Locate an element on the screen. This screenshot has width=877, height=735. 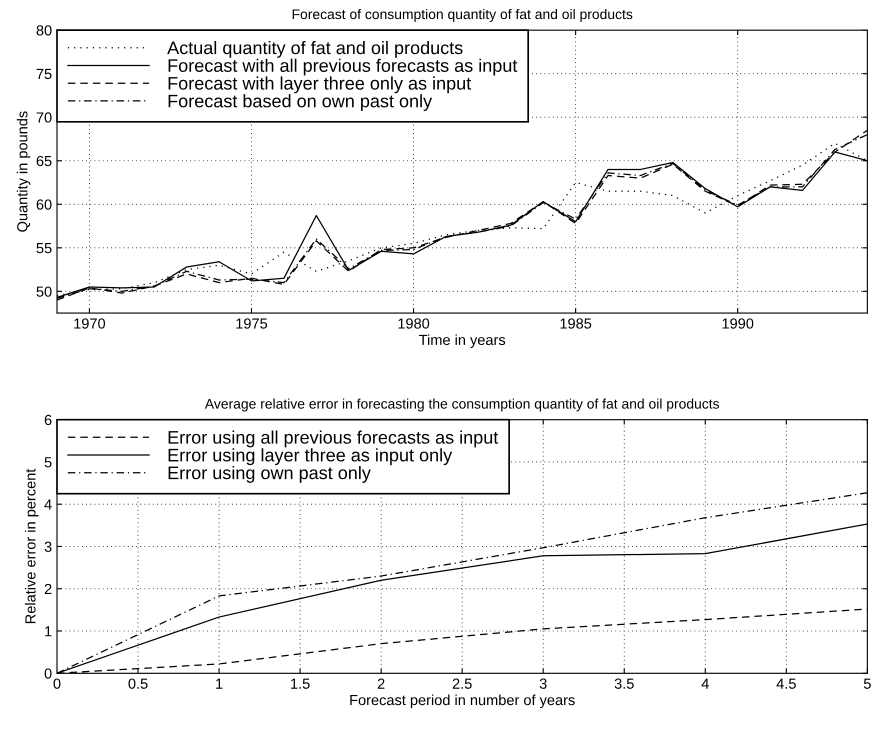
x-tick-label: 0.5 is located at coordinates (138, 683).